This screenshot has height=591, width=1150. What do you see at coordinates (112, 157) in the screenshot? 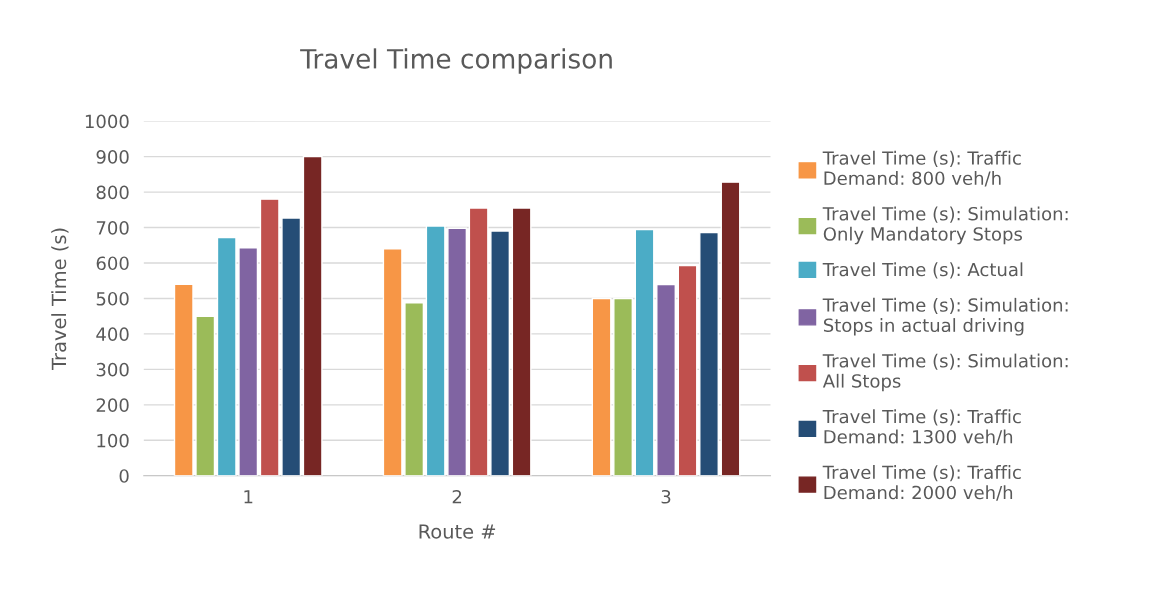
I see `y-tick-label: 900` at bounding box center [112, 157].